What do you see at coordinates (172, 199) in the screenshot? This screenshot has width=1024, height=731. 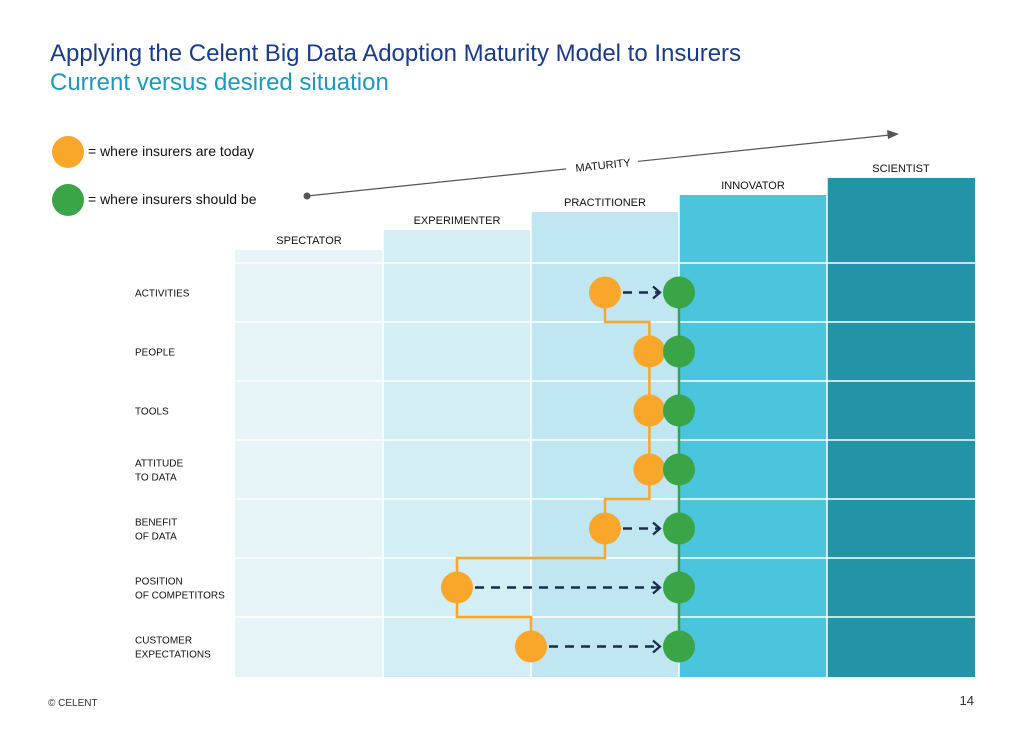 I see `legend-should-label: = where insurers should be` at bounding box center [172, 199].